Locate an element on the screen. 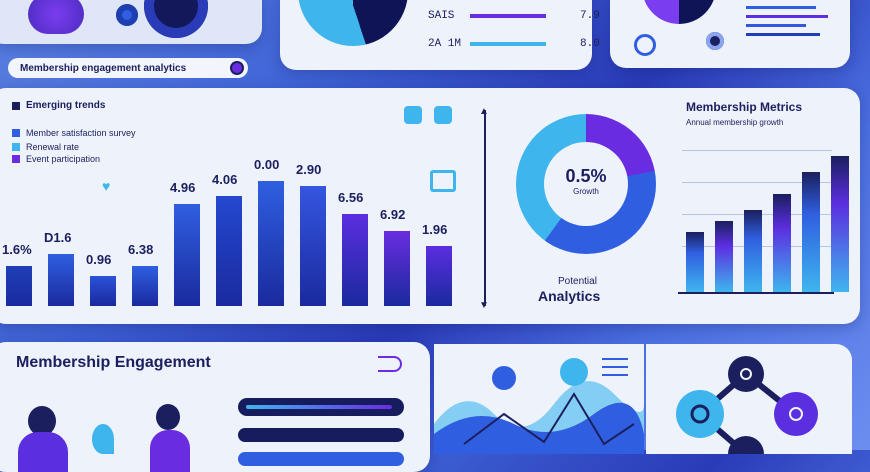  toggle-icon is located at coordinates (237, 68).